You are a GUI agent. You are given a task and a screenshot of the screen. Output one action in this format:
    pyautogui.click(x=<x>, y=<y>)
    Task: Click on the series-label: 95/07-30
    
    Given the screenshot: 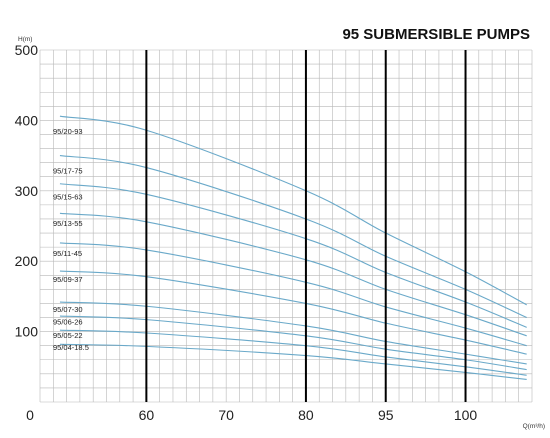 What is the action you would take?
    pyautogui.click(x=68, y=309)
    